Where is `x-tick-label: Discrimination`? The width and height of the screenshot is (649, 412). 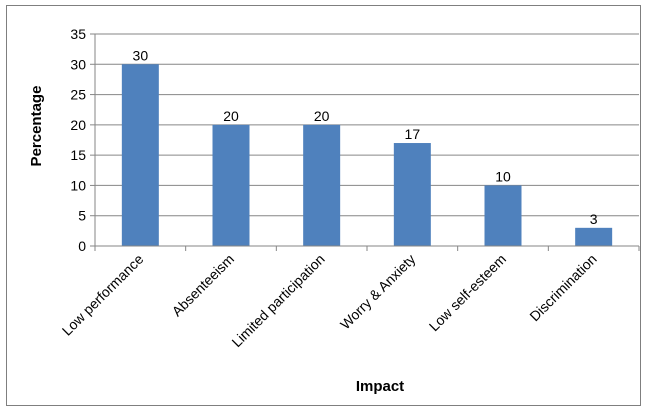 x-tick-label: Discrimination is located at coordinates (562, 287).